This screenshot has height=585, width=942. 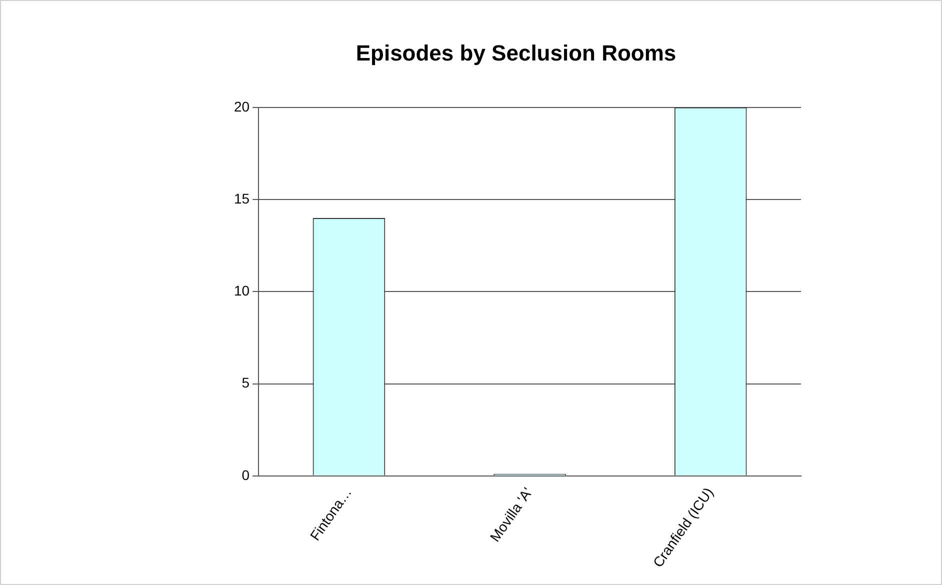 What do you see at coordinates (242, 198) in the screenshot?
I see `y-tick-label: 15` at bounding box center [242, 198].